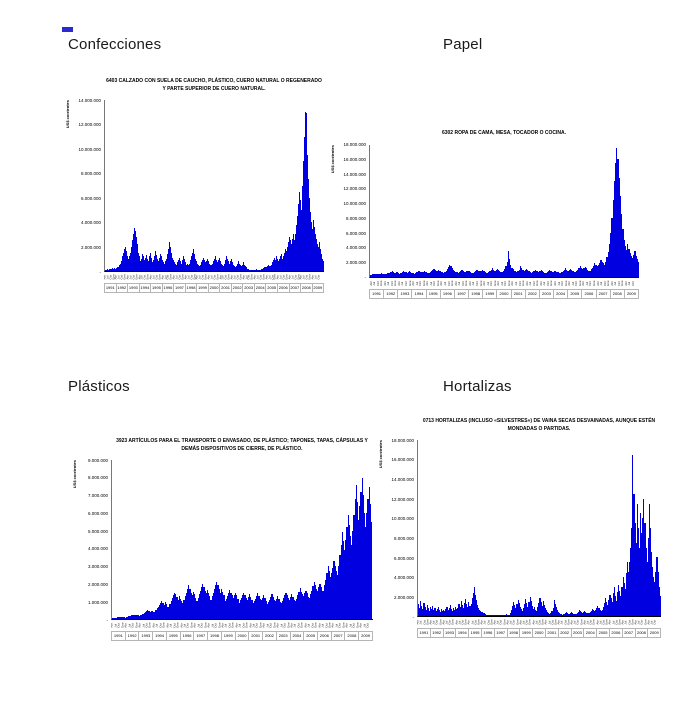 The height and width of the screenshot is (704, 692). Describe the element at coordinates (115, 44) in the screenshot. I see `section-heading-confecciones: Confecciones` at that location.